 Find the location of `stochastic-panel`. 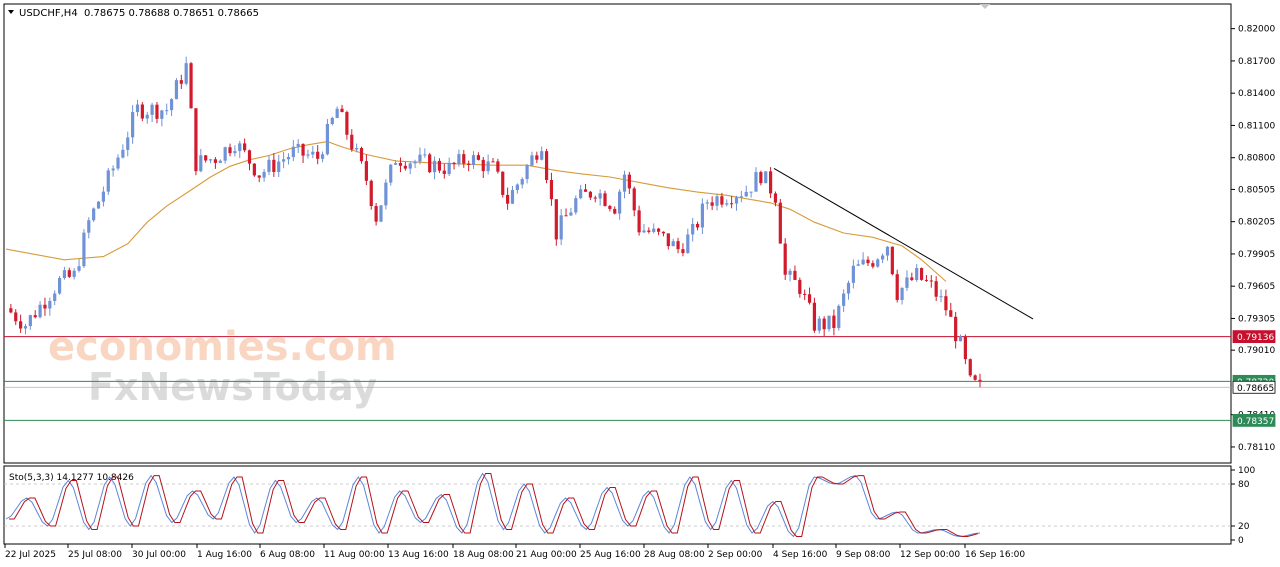

stochastic-panel is located at coordinates (617, 505).